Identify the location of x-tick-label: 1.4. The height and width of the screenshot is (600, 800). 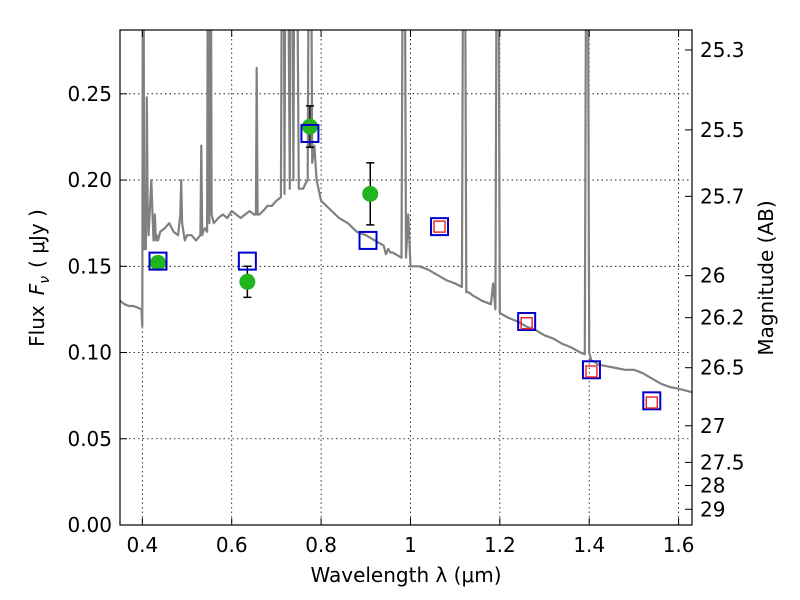
(589, 545).